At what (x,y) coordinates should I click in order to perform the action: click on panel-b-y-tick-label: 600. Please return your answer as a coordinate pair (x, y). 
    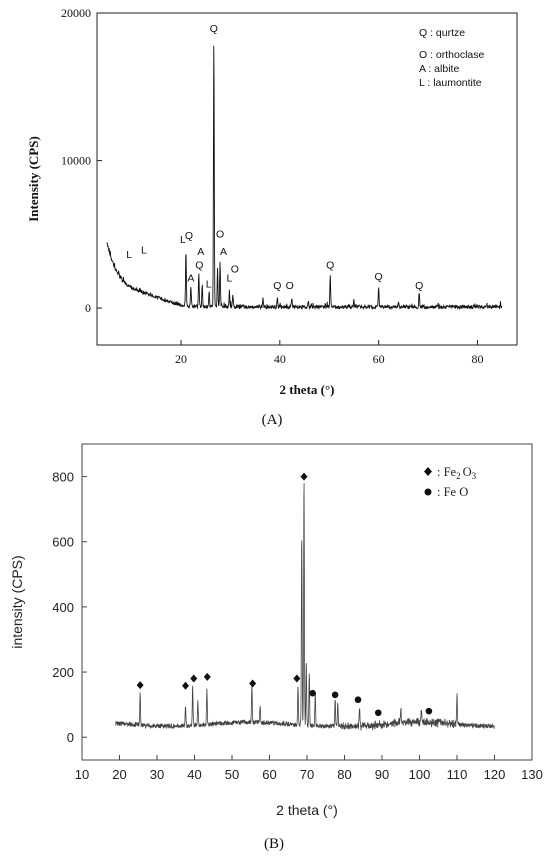
    Looking at the image, I should click on (63, 542).